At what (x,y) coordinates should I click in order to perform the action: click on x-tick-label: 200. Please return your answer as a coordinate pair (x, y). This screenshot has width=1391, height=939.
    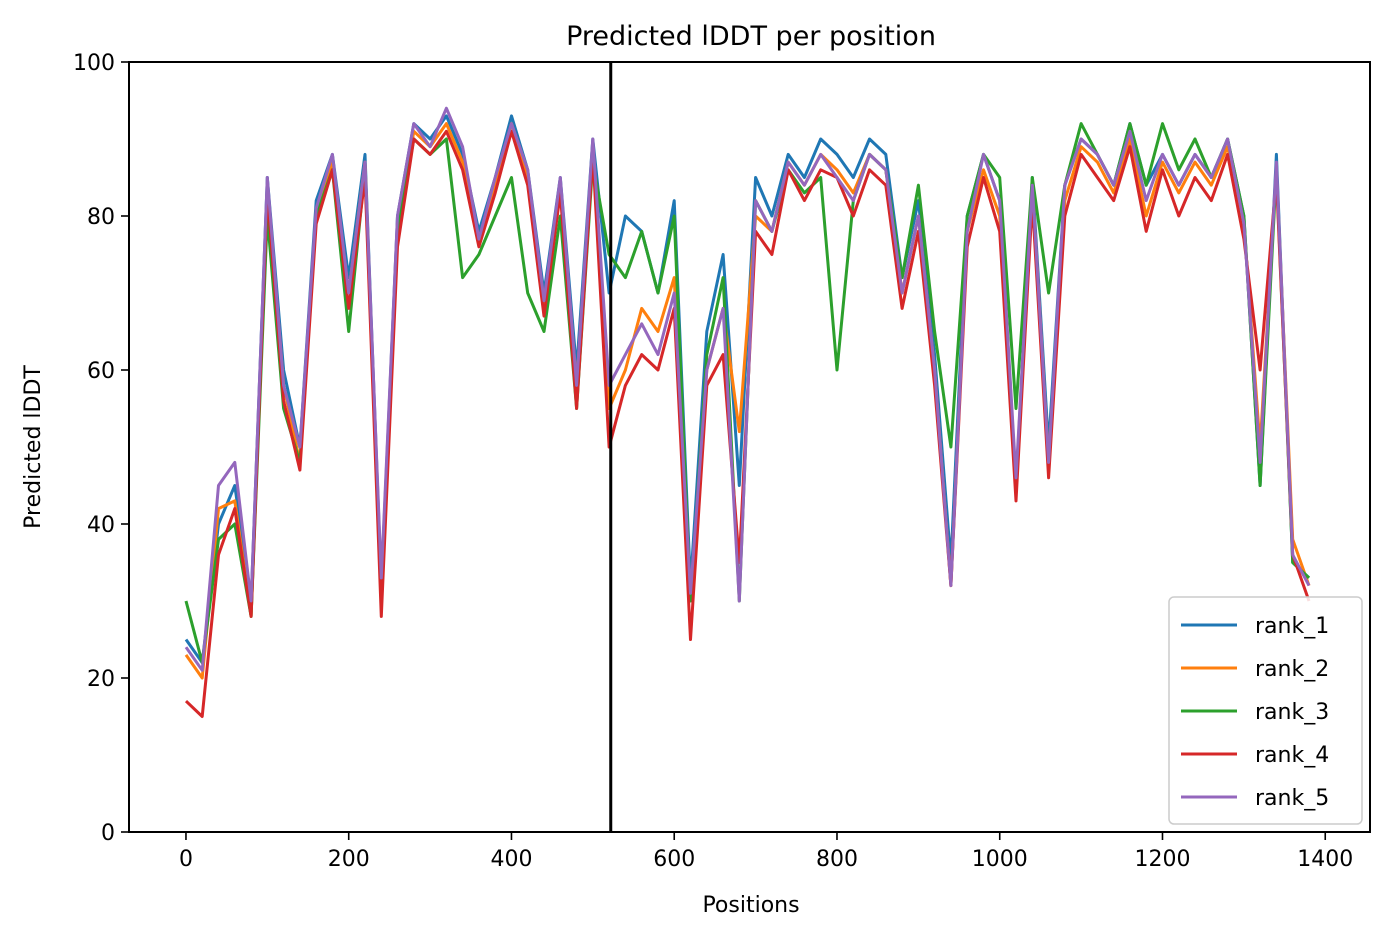
    Looking at the image, I should click on (349, 859).